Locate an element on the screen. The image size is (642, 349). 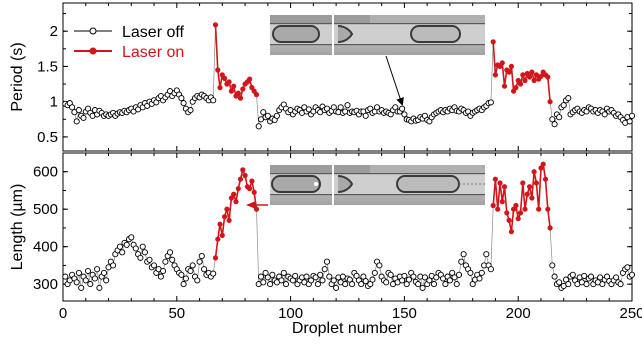
y-tick-label: 300 is located at coordinates (45, 284).